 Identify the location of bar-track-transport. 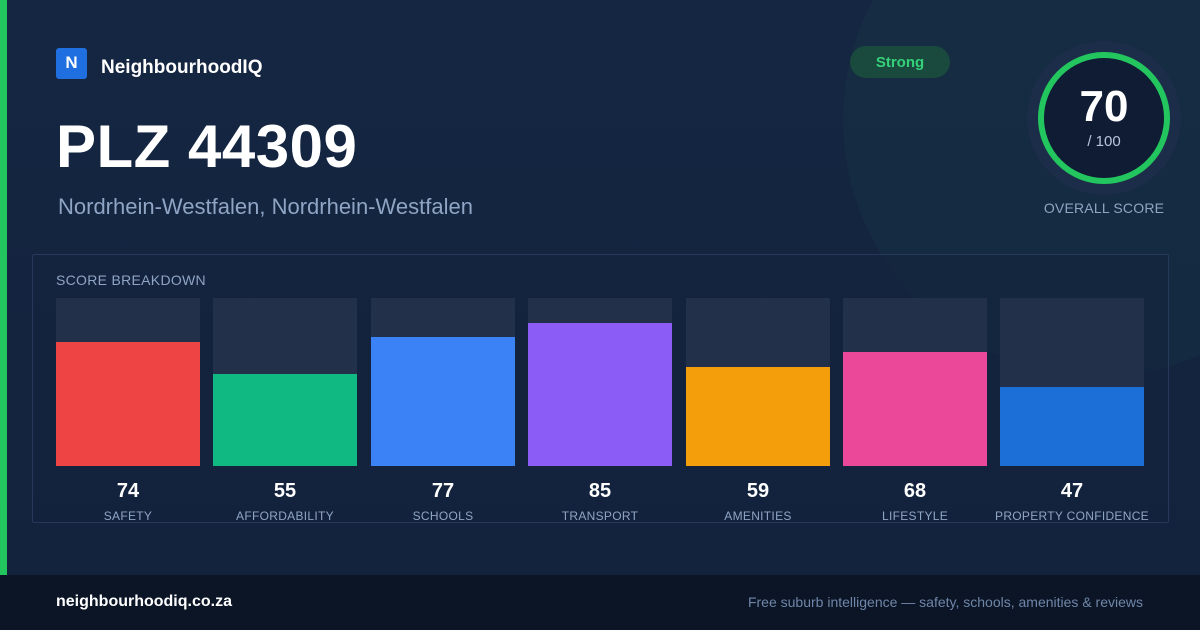
(600, 382).